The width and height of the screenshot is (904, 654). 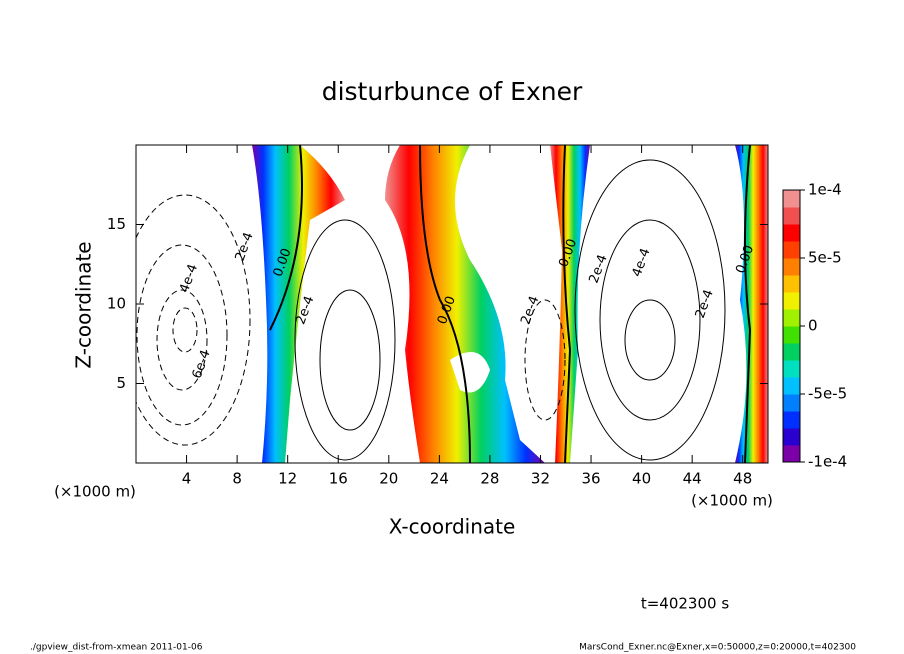 I want to click on colorbar-tick-label: 1e-4, so click(x=825, y=190).